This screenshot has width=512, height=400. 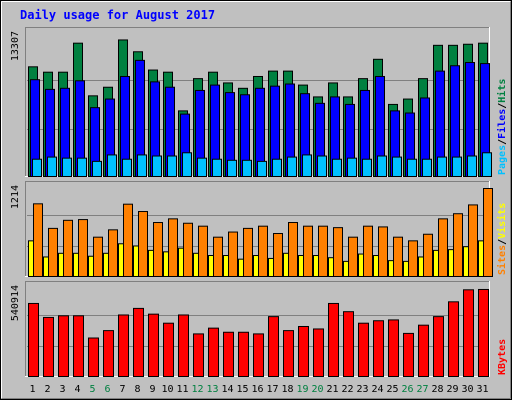 I want to click on series-pages, so click(x=262, y=165).